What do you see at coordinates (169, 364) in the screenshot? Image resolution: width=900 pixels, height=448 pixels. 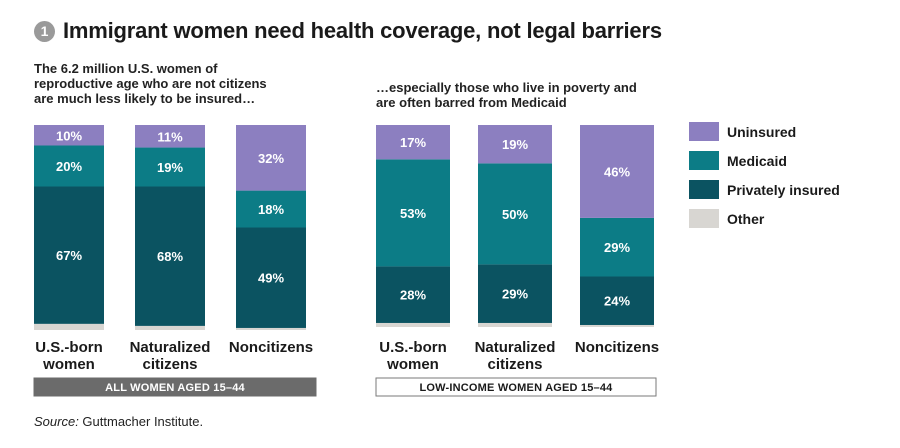 I see `category-label-p1-naturalized-citizens-line2: citizens` at bounding box center [169, 364].